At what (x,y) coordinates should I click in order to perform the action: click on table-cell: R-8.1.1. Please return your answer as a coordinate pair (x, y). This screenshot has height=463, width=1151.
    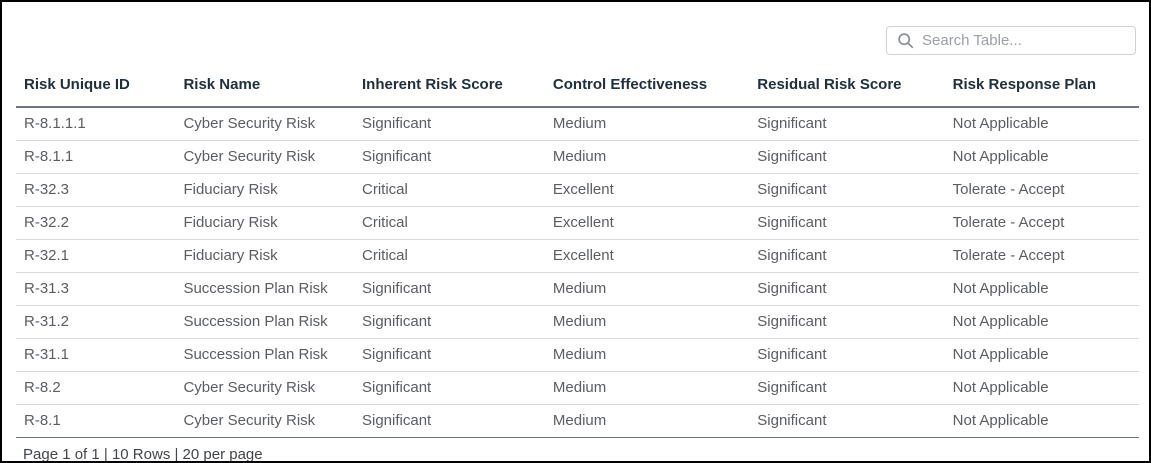
    Looking at the image, I should click on (96, 157).